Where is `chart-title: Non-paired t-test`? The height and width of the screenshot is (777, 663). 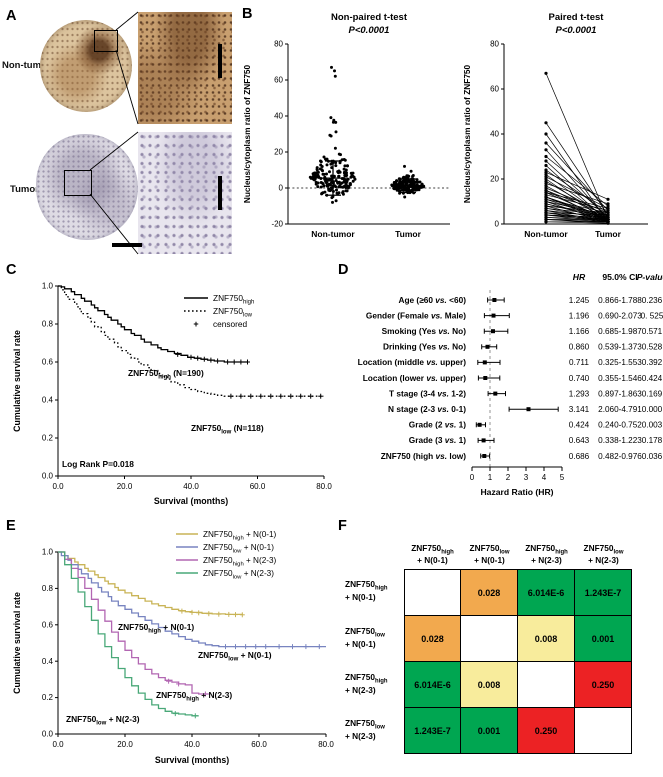
chart-title: Non-paired t-test is located at coordinates (369, 17).